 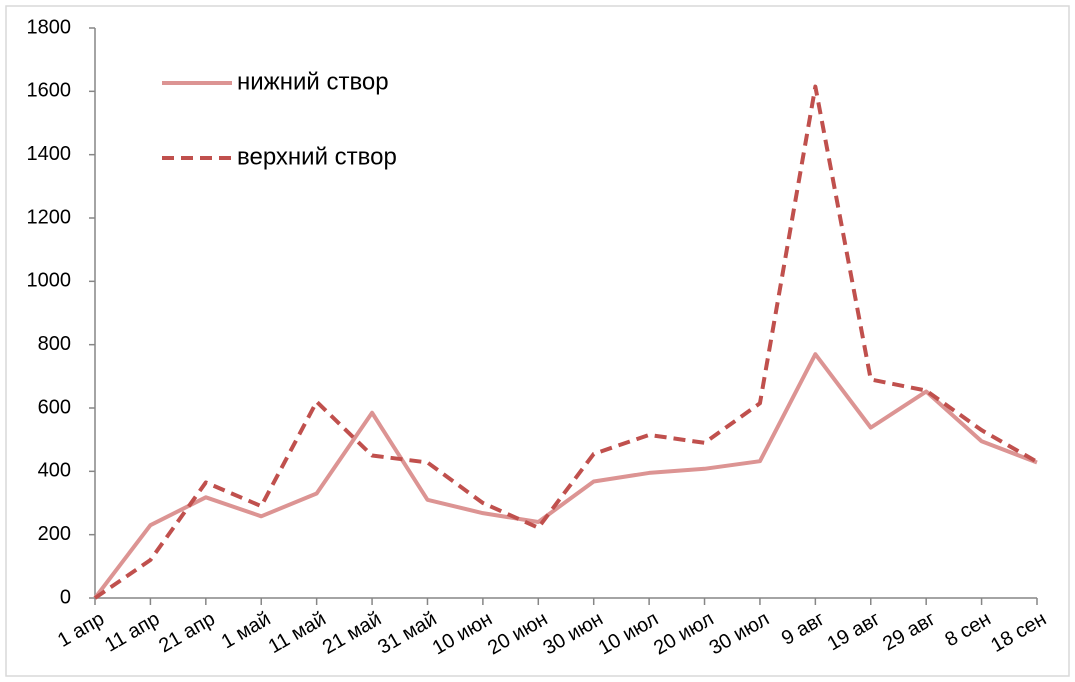 I want to click on y-tick-label: 1600, so click(x=49, y=91).